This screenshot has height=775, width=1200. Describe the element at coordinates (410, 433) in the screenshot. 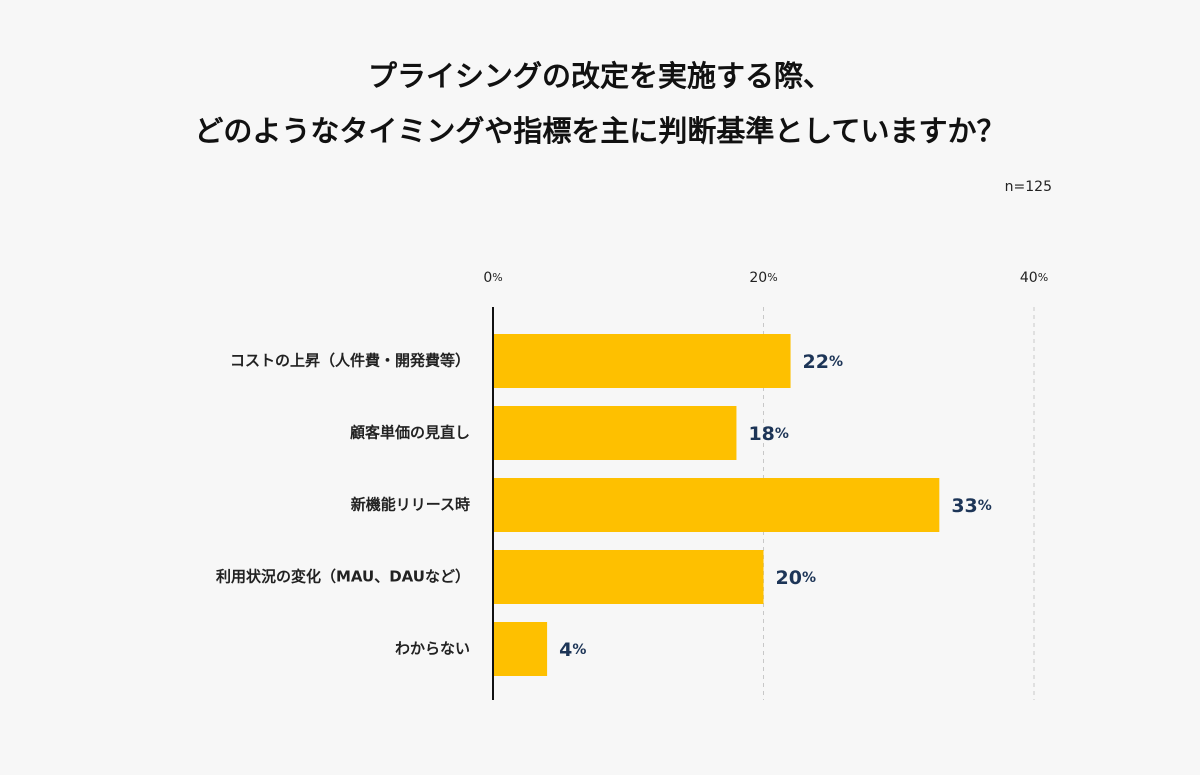

I see `y-tick-label: 顧客単価の見直し` at that location.